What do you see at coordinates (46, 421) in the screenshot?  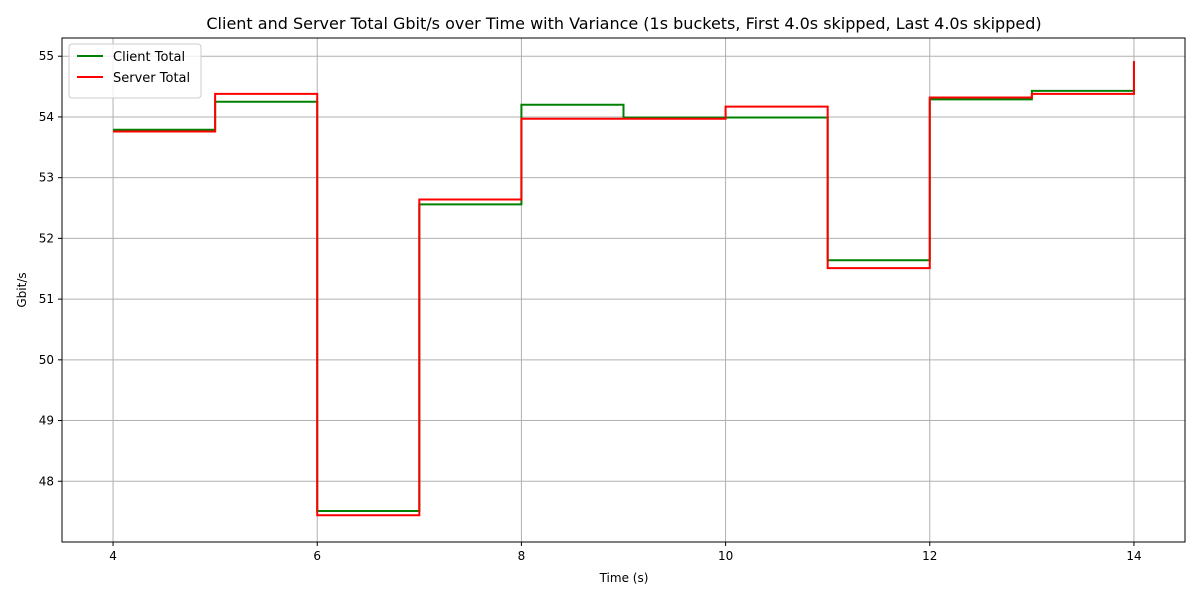 I see `y-tick-label: 49` at bounding box center [46, 421].